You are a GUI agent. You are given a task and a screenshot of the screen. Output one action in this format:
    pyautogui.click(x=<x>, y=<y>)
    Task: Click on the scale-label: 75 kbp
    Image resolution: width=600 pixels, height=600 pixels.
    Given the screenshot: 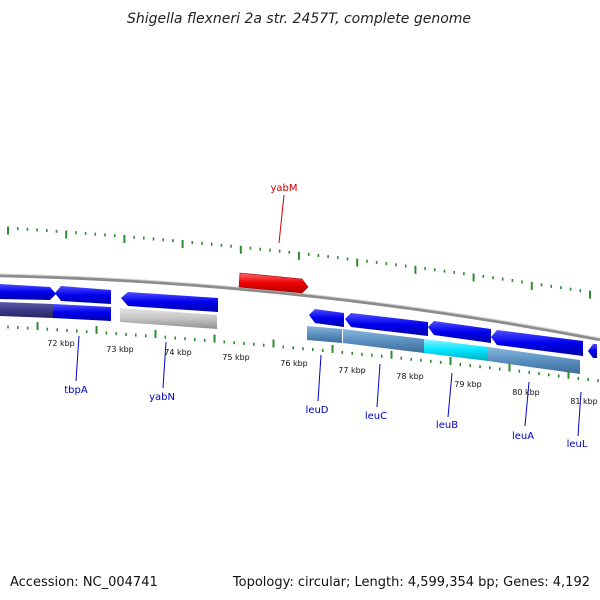 What is the action you would take?
    pyautogui.click(x=236, y=357)
    